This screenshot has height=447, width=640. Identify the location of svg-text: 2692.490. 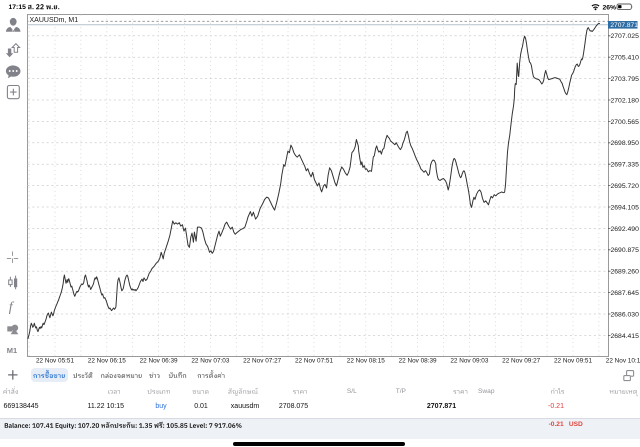
(625, 229).